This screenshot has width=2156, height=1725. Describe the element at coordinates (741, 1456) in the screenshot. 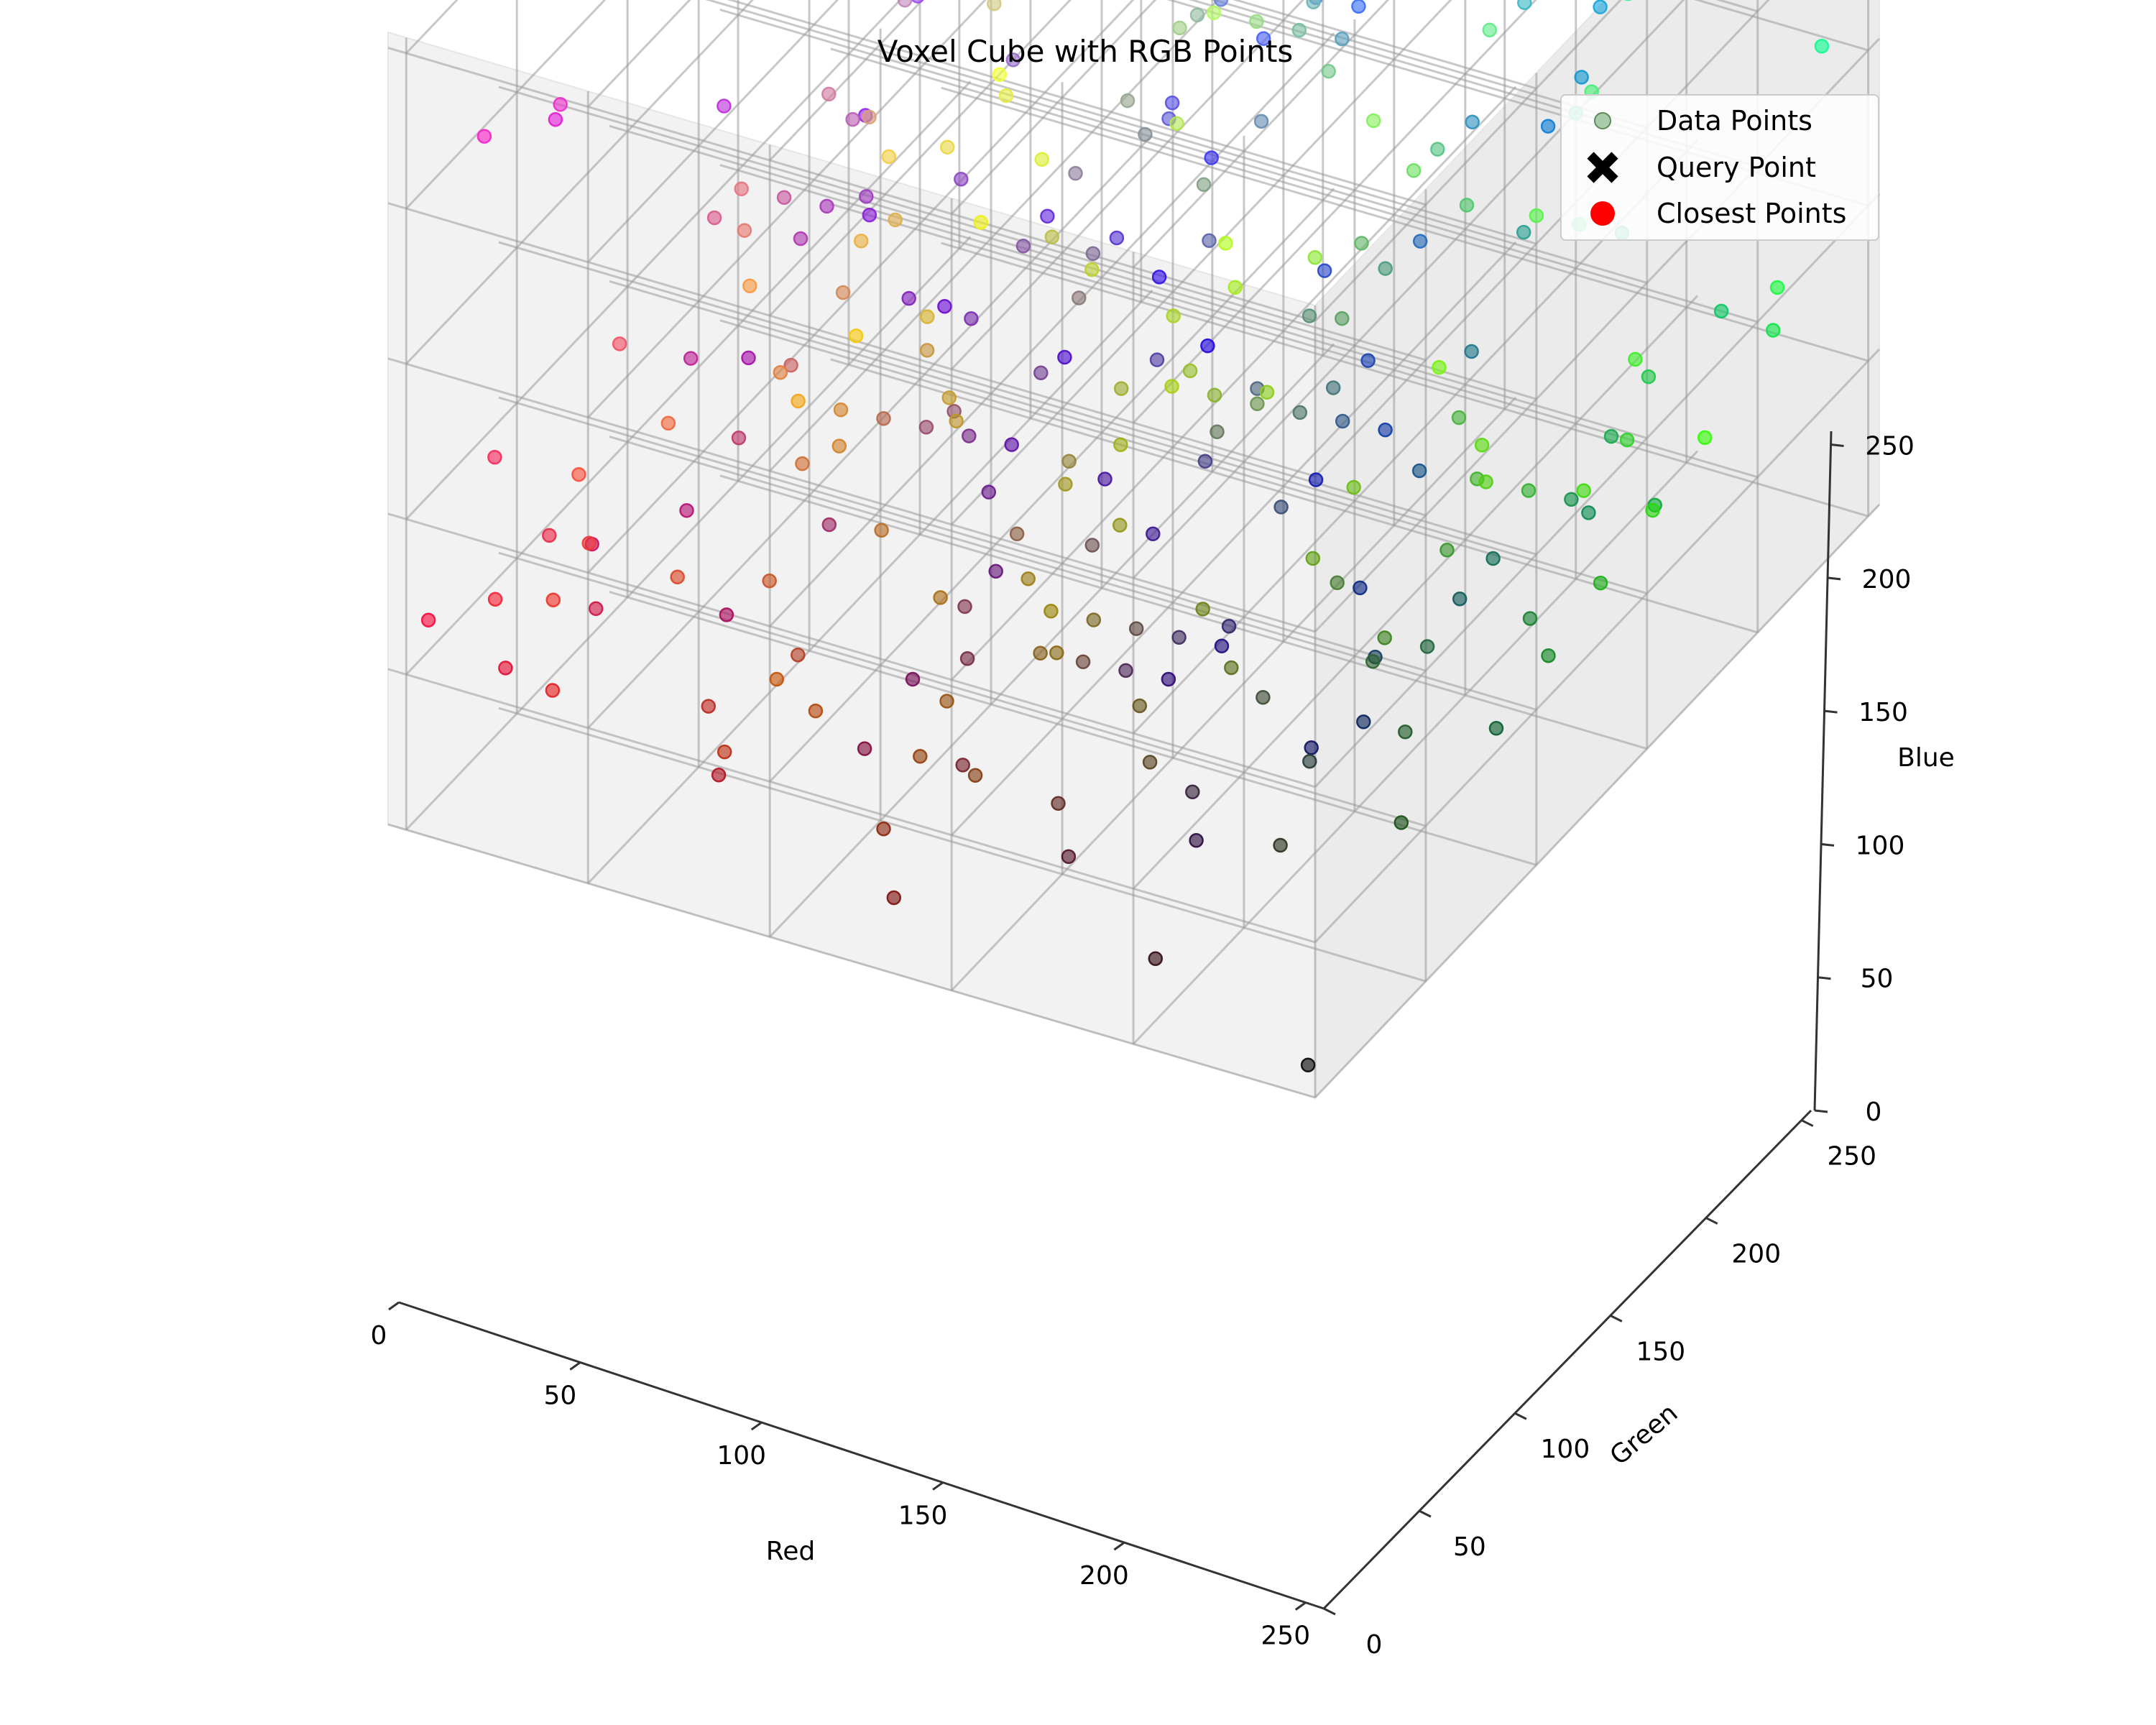

I see `x-tick-label: 100` at that location.